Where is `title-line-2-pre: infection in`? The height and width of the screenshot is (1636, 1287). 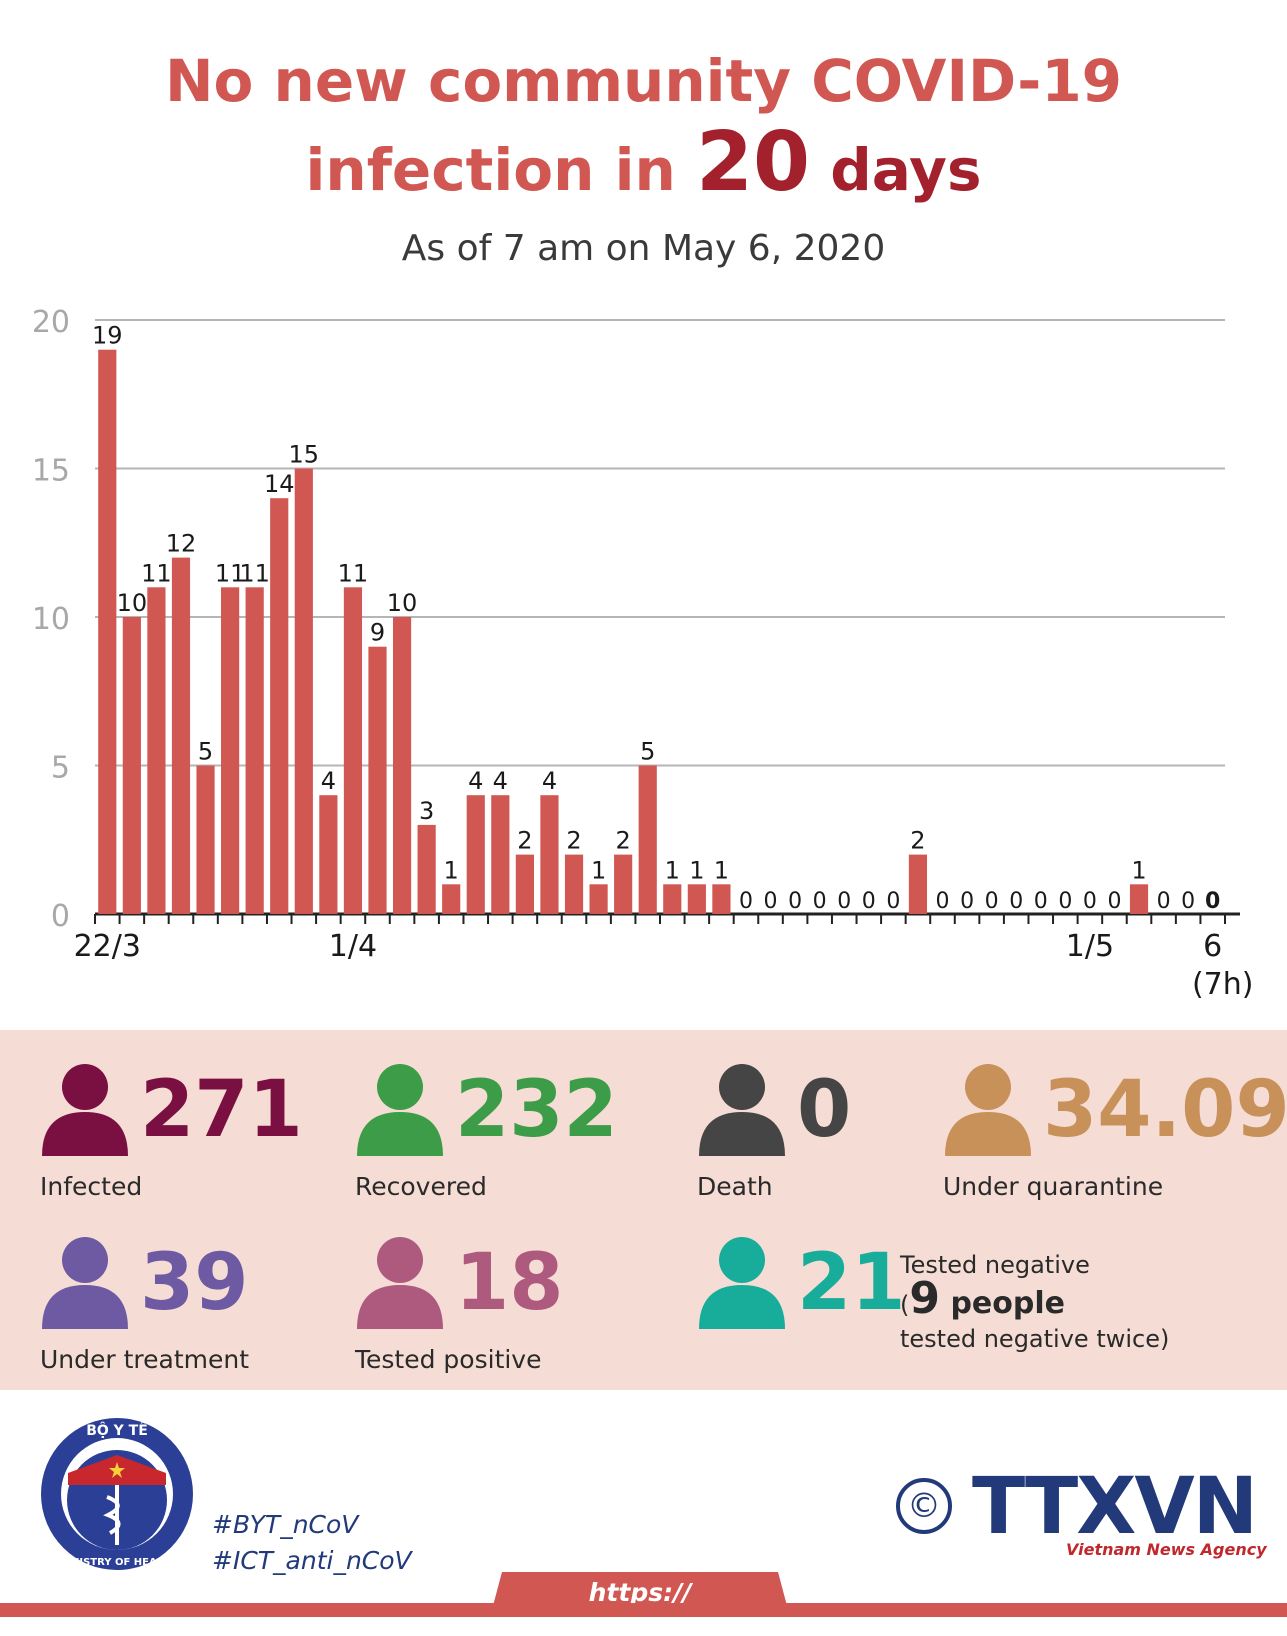
title-line-2-pre: infection in is located at coordinates (500, 170).